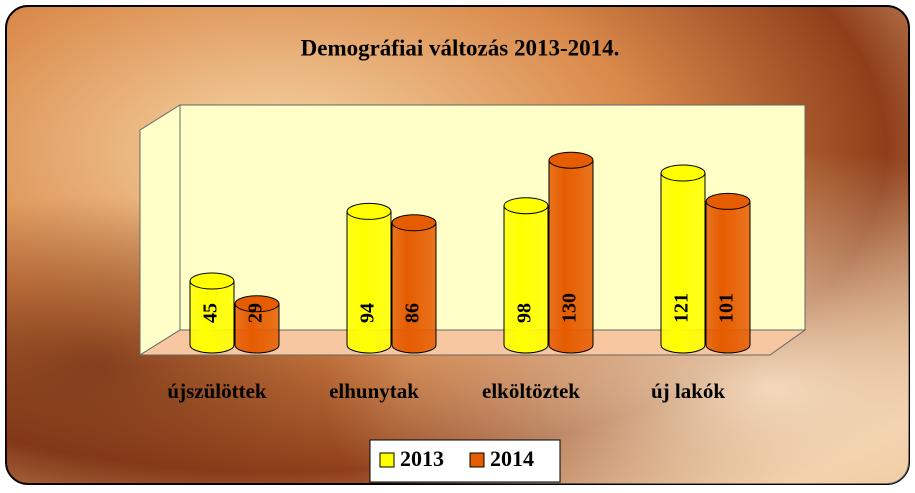  I want to click on data-label: 101, so click(727, 308).